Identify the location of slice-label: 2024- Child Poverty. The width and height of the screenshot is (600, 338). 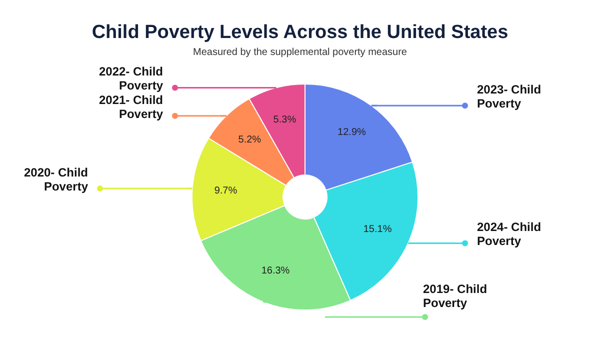
(509, 234).